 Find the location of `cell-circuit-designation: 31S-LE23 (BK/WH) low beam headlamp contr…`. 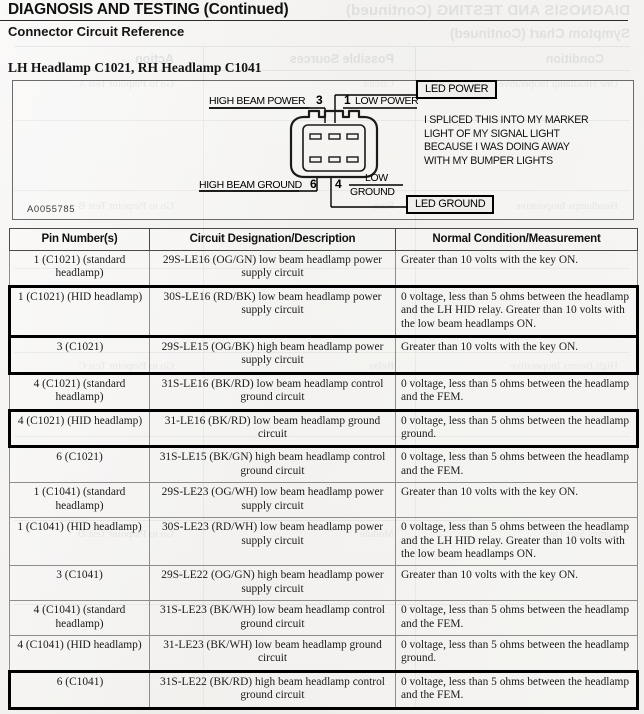

cell-circuit-designation: 31S-LE23 (BK/WH) low beam headlamp contr… is located at coordinates (272, 618).